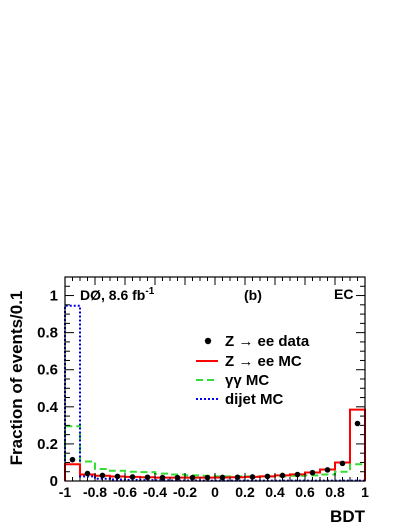 Image resolution: width=407 pixels, height=527 pixels. Describe the element at coordinates (335, 492) in the screenshot. I see `x-tick-label: 0.8` at that location.